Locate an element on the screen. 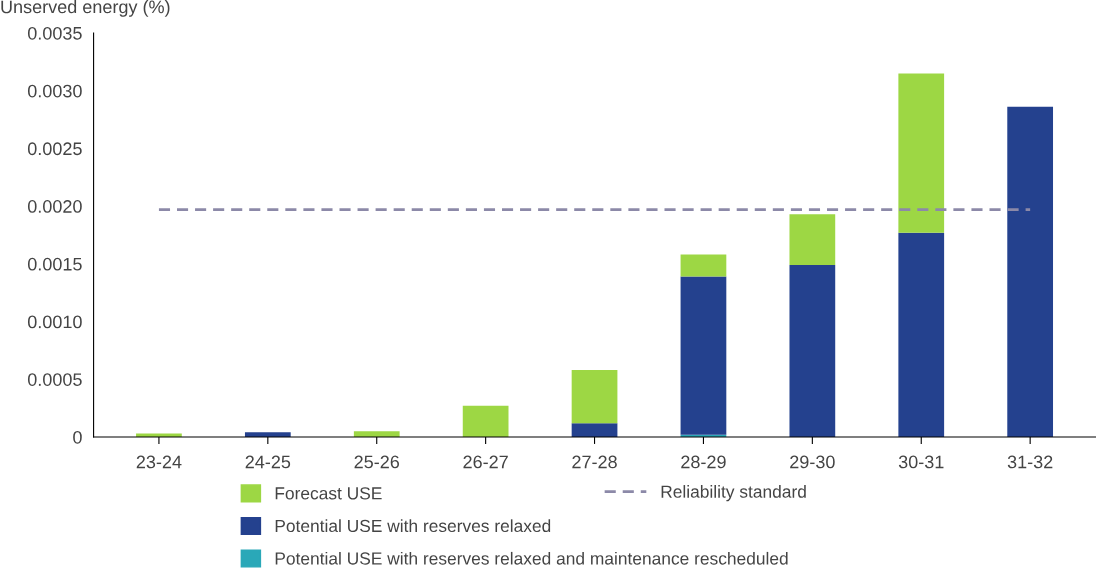 This screenshot has width=1101, height=569. y-tick-label: 0.0025 is located at coordinates (54, 149).